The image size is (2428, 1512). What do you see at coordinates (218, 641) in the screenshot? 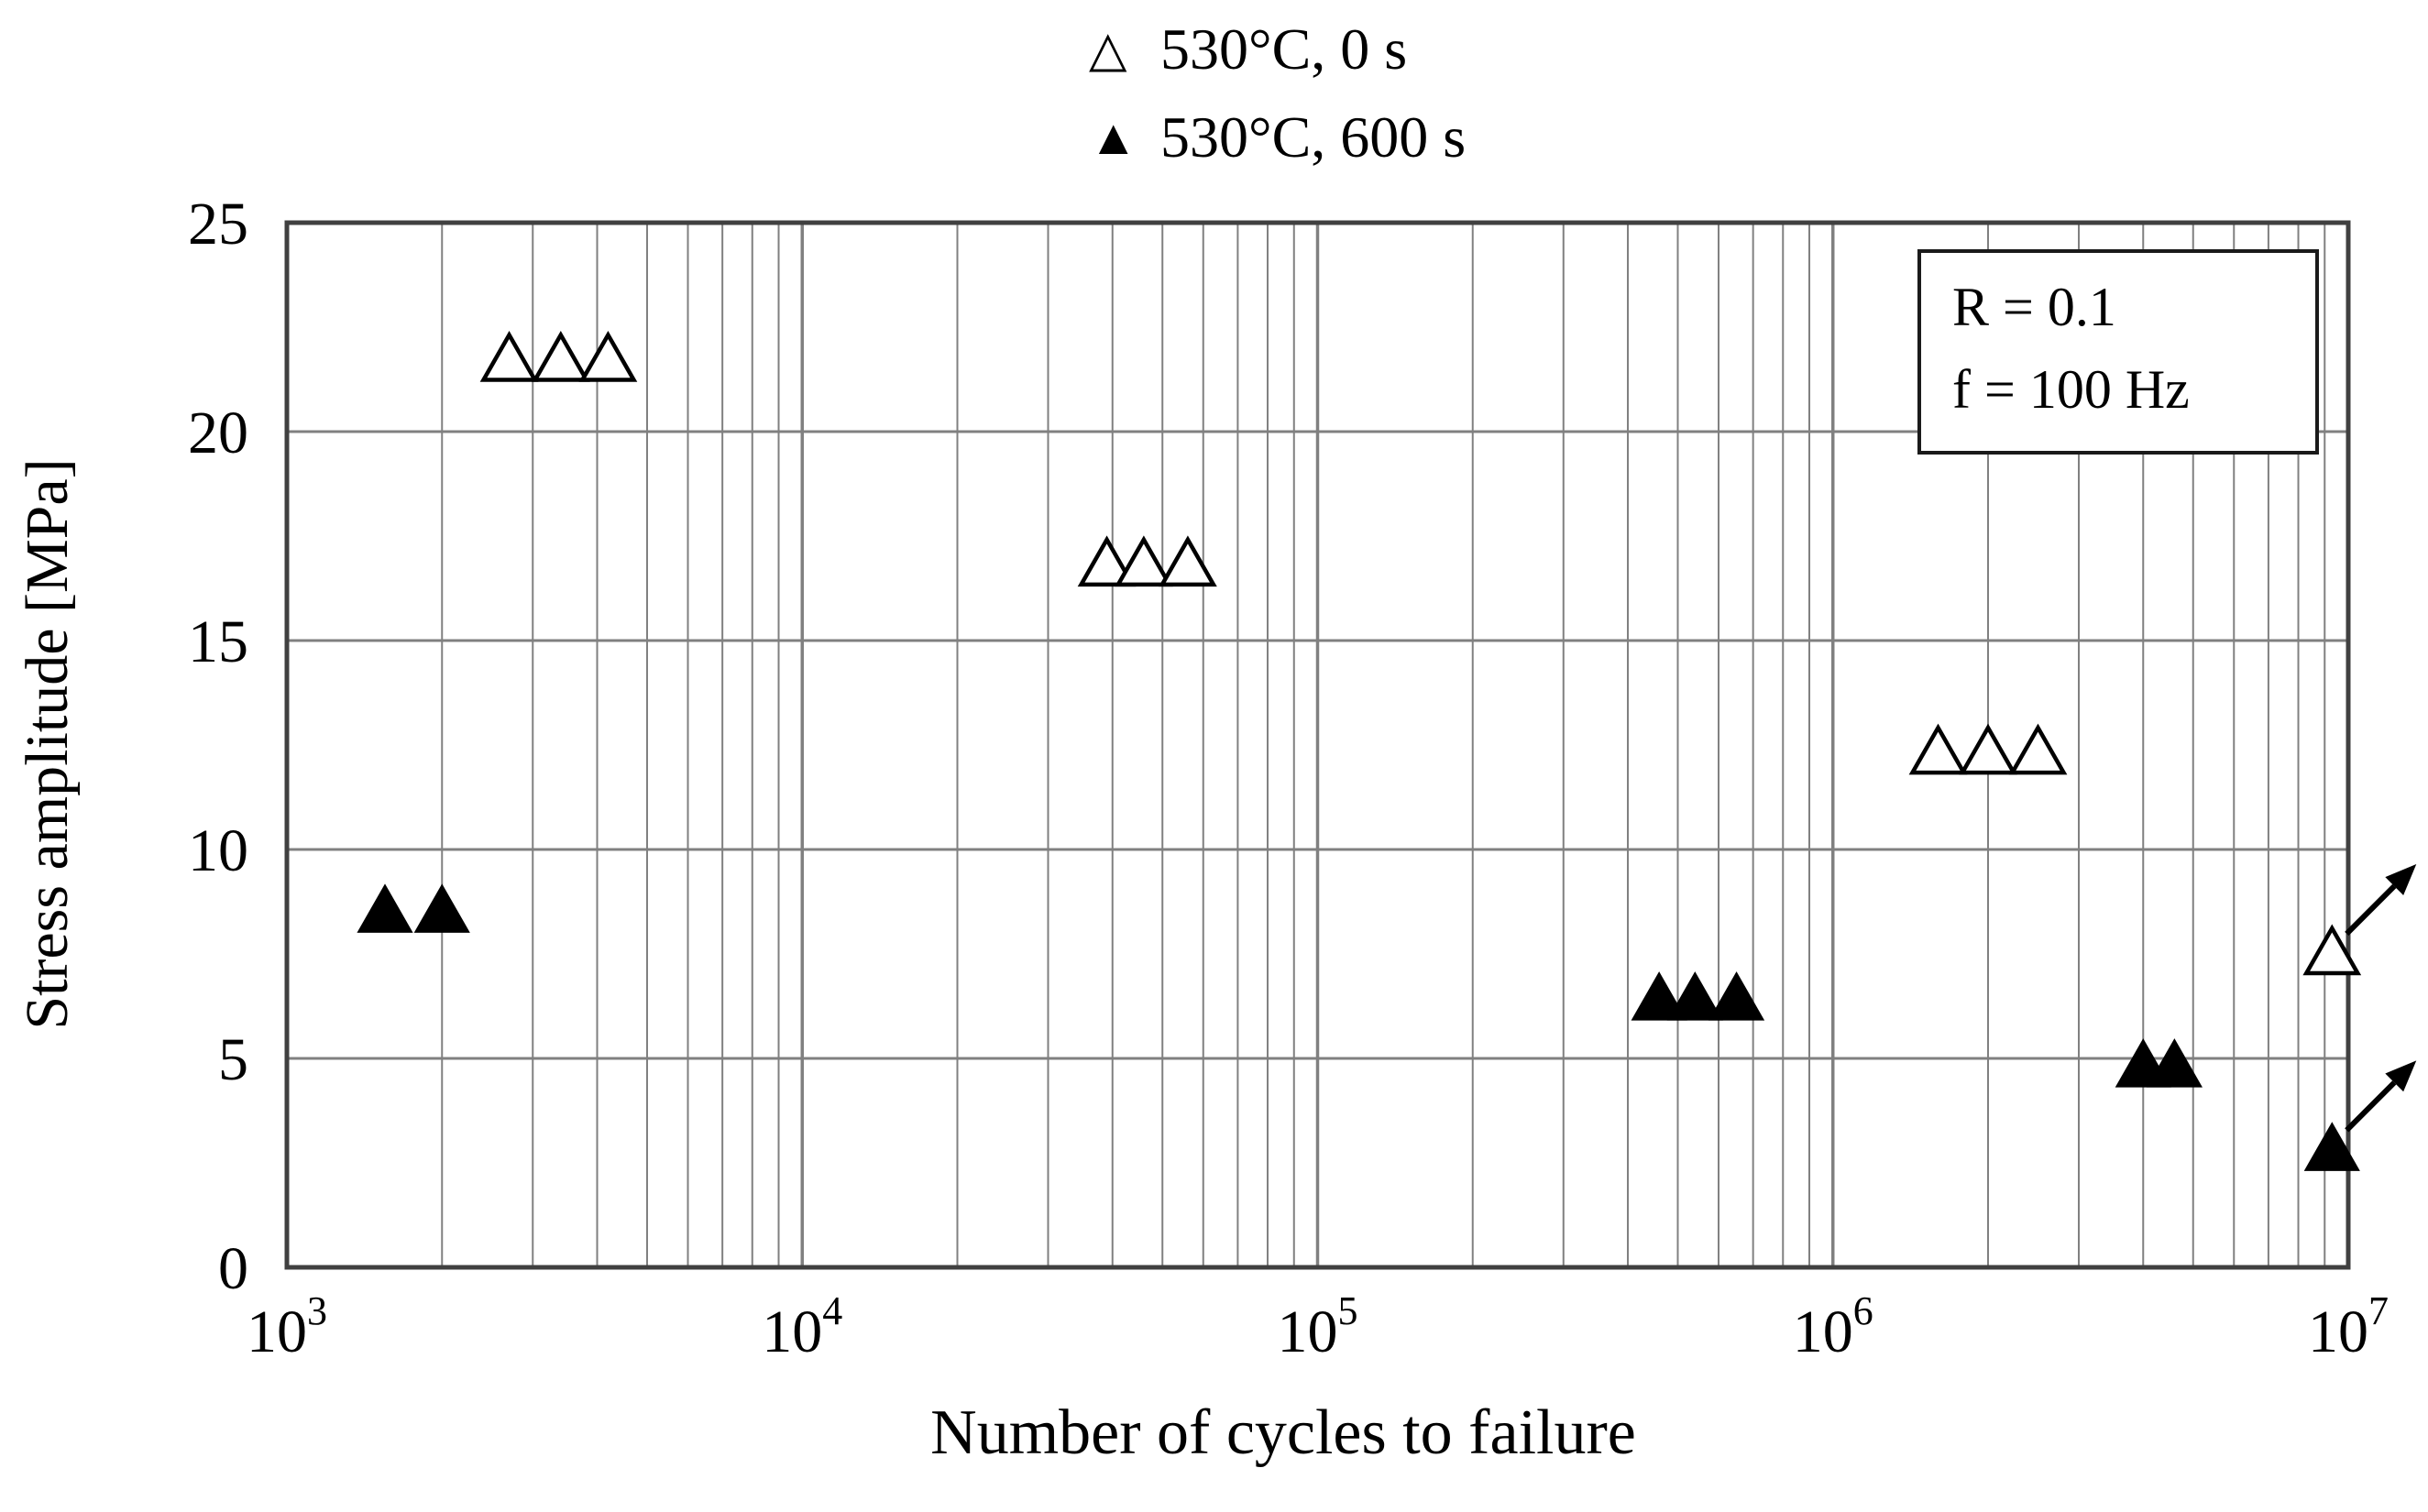
I see `y-tick-label: 15` at bounding box center [218, 641].